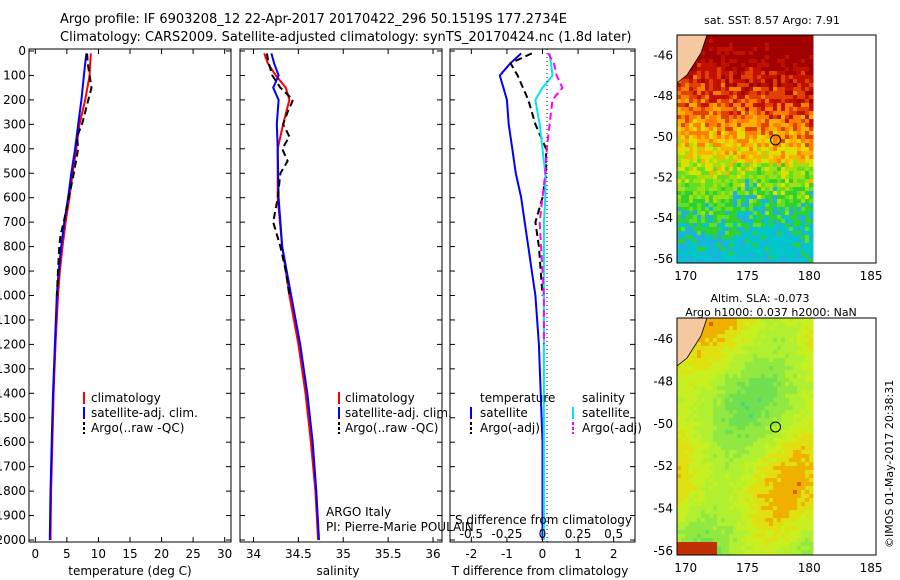 This screenshot has width=900, height=580. I want to click on legend-title-salinity: salinity, so click(603, 398).